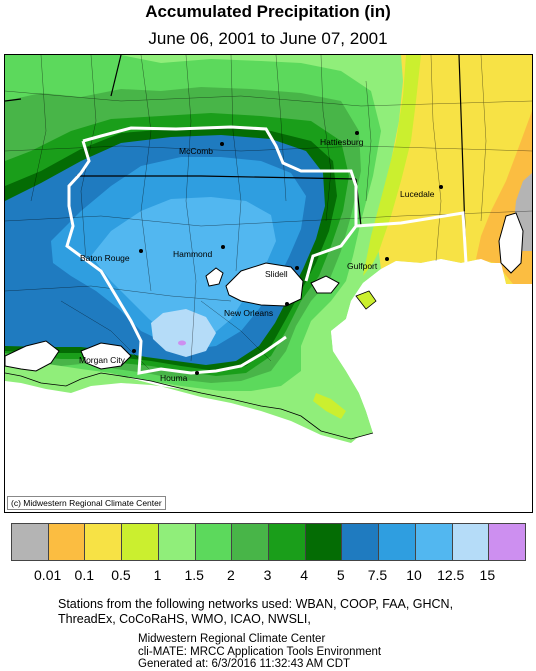 The image size is (536, 671). I want to click on bay-grand, so click(106, 356).